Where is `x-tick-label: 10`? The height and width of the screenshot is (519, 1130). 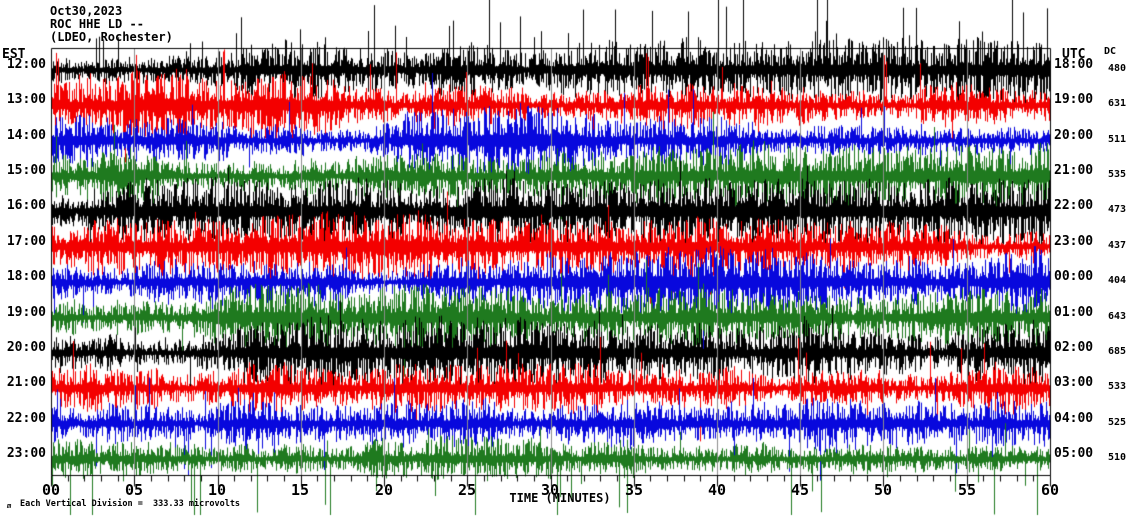
x-tick-label: 10 is located at coordinates (217, 490).